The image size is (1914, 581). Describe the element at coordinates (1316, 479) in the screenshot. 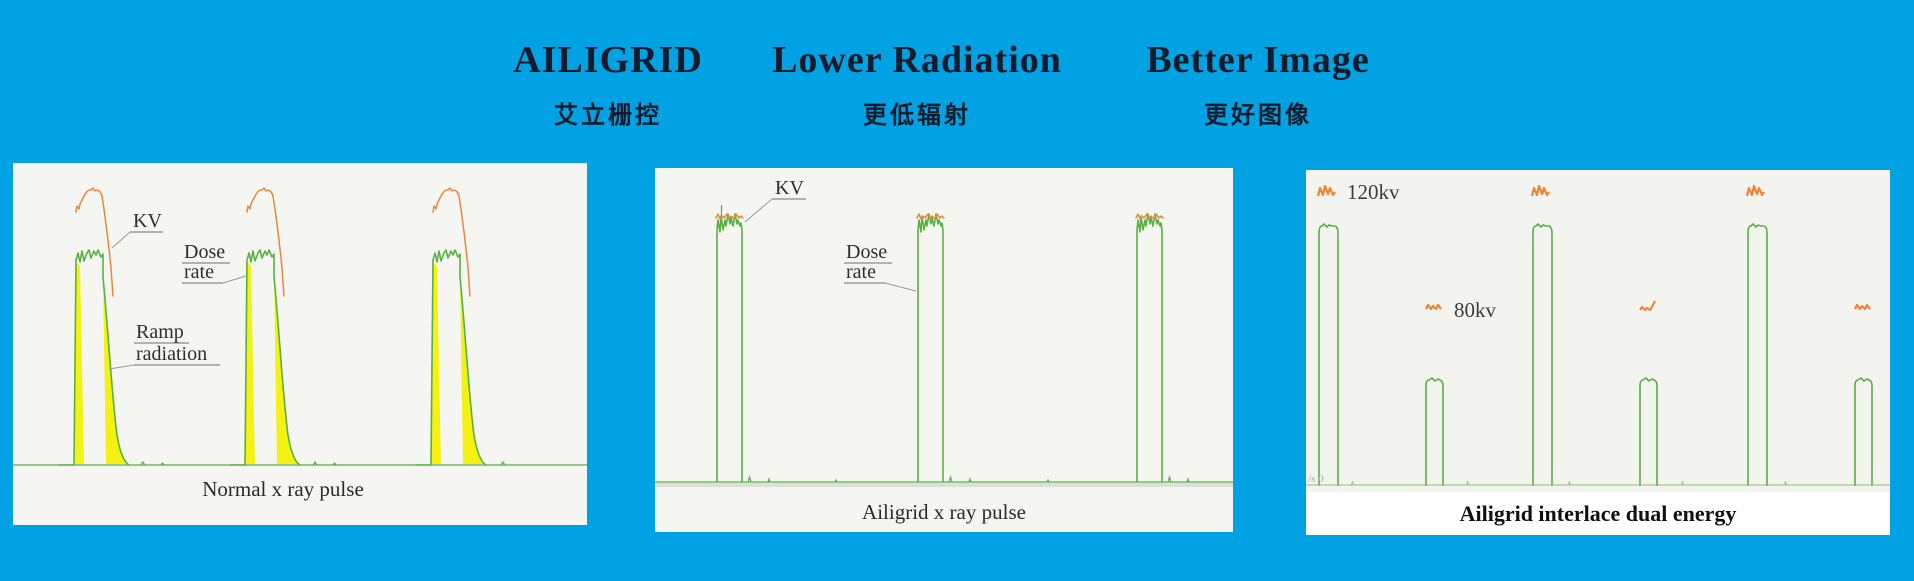

I see `scope-residue-text: /s 0` at that location.